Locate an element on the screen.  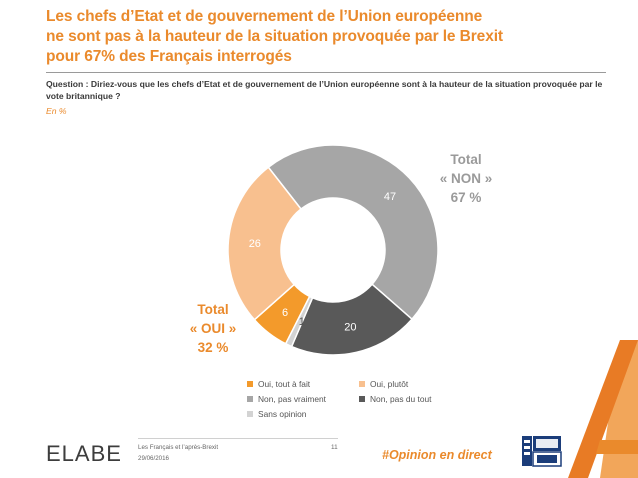
brand-a-decoration-icon is located at coordinates (603, 409).